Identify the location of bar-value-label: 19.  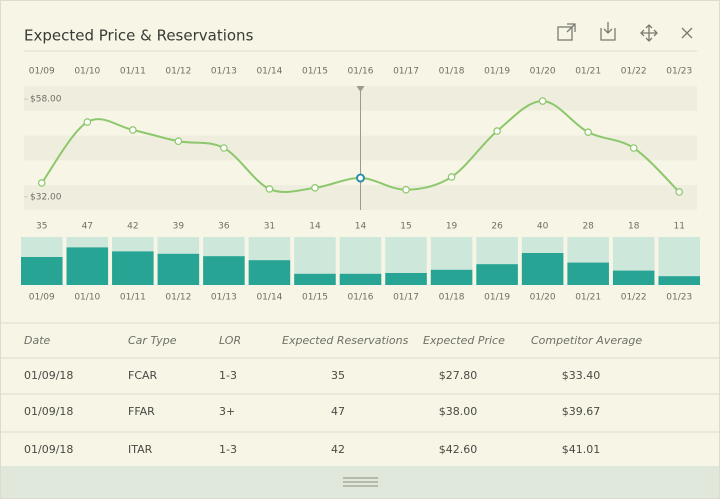
(452, 227).